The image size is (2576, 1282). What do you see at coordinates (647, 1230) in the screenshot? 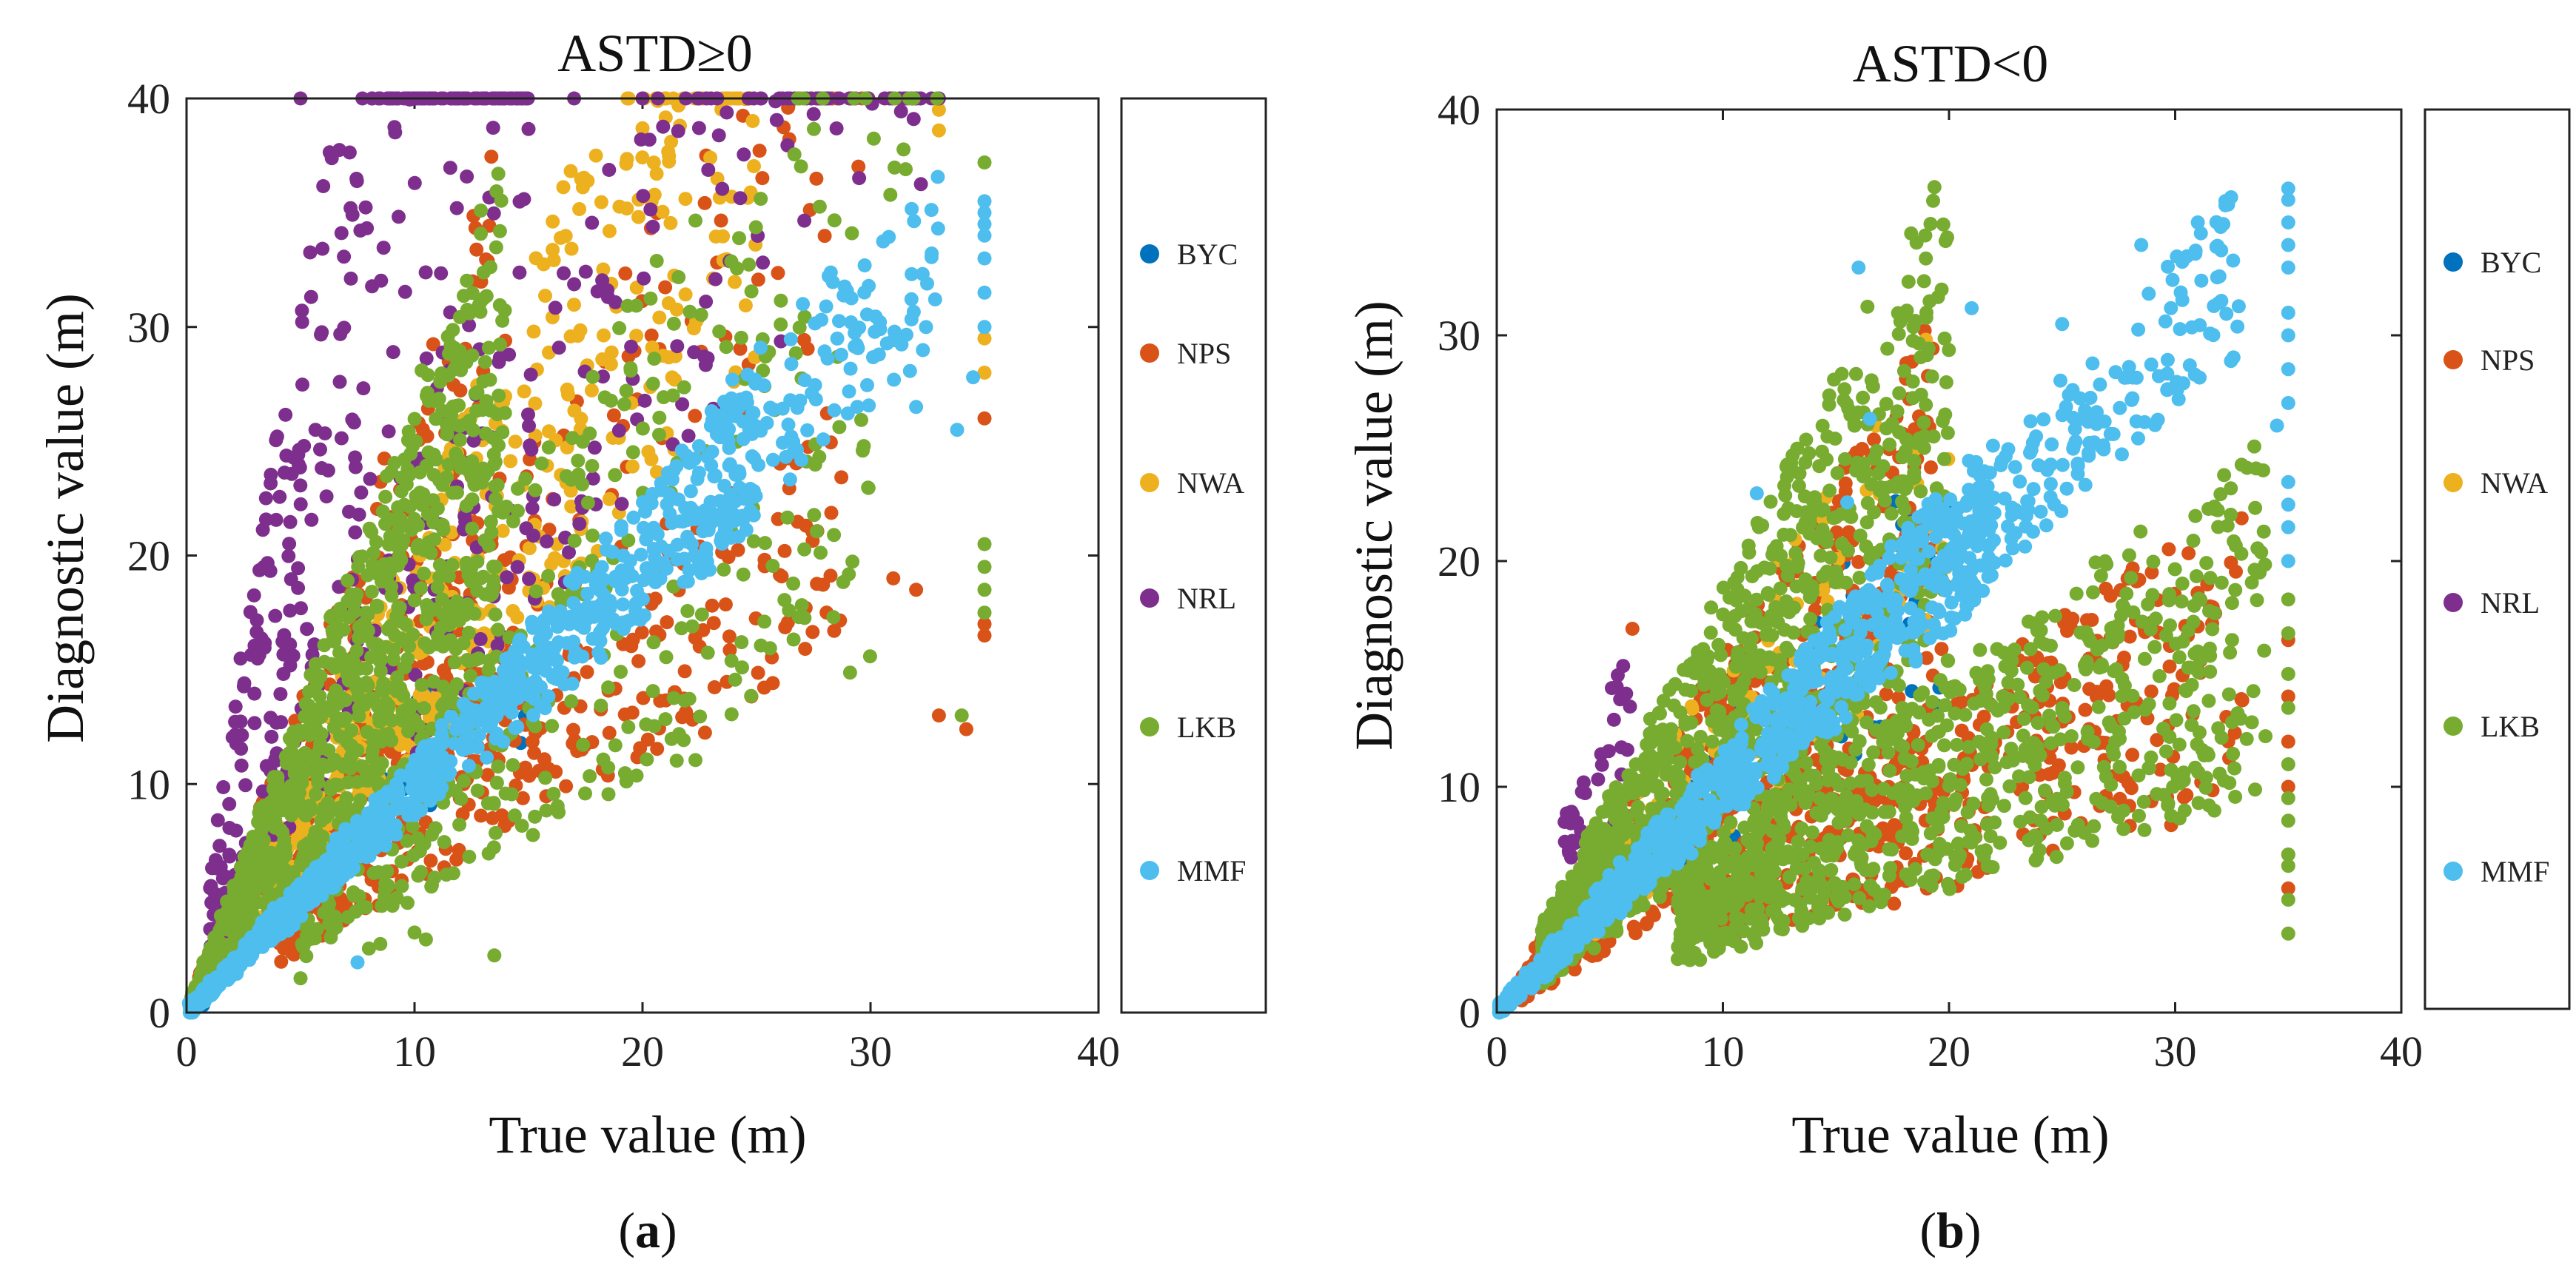
I see `caption-a: (a)` at bounding box center [647, 1230].